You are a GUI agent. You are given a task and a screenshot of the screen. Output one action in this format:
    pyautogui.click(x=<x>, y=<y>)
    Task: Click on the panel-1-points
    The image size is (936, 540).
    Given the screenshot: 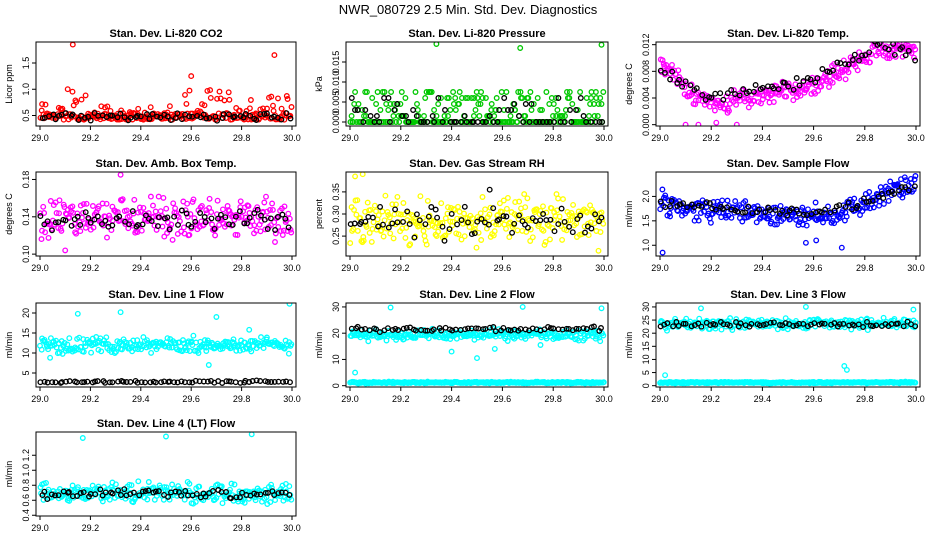 What is the action you would take?
    pyautogui.click(x=166, y=83)
    